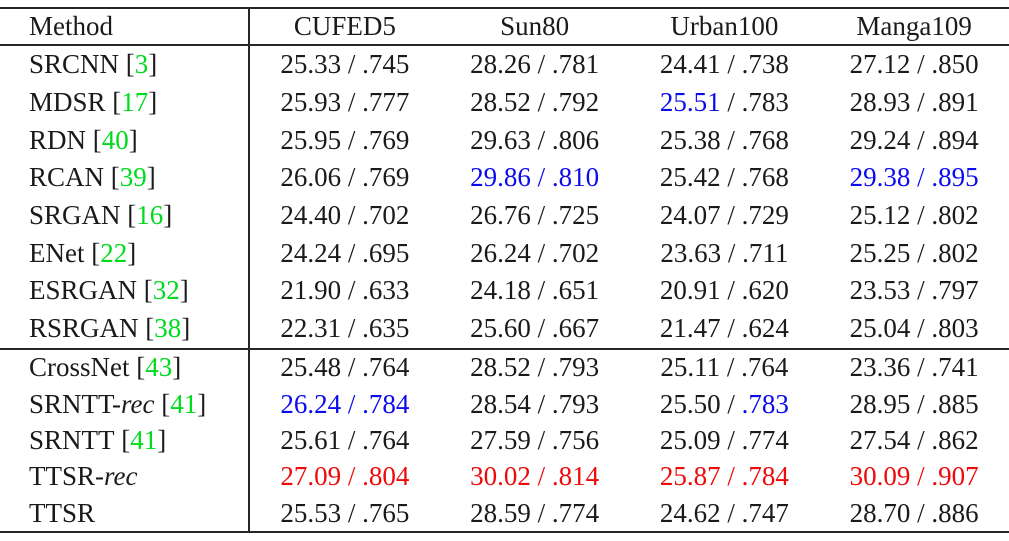  Describe the element at coordinates (575, 102) in the screenshot. I see `ssim-value: .792` at that location.